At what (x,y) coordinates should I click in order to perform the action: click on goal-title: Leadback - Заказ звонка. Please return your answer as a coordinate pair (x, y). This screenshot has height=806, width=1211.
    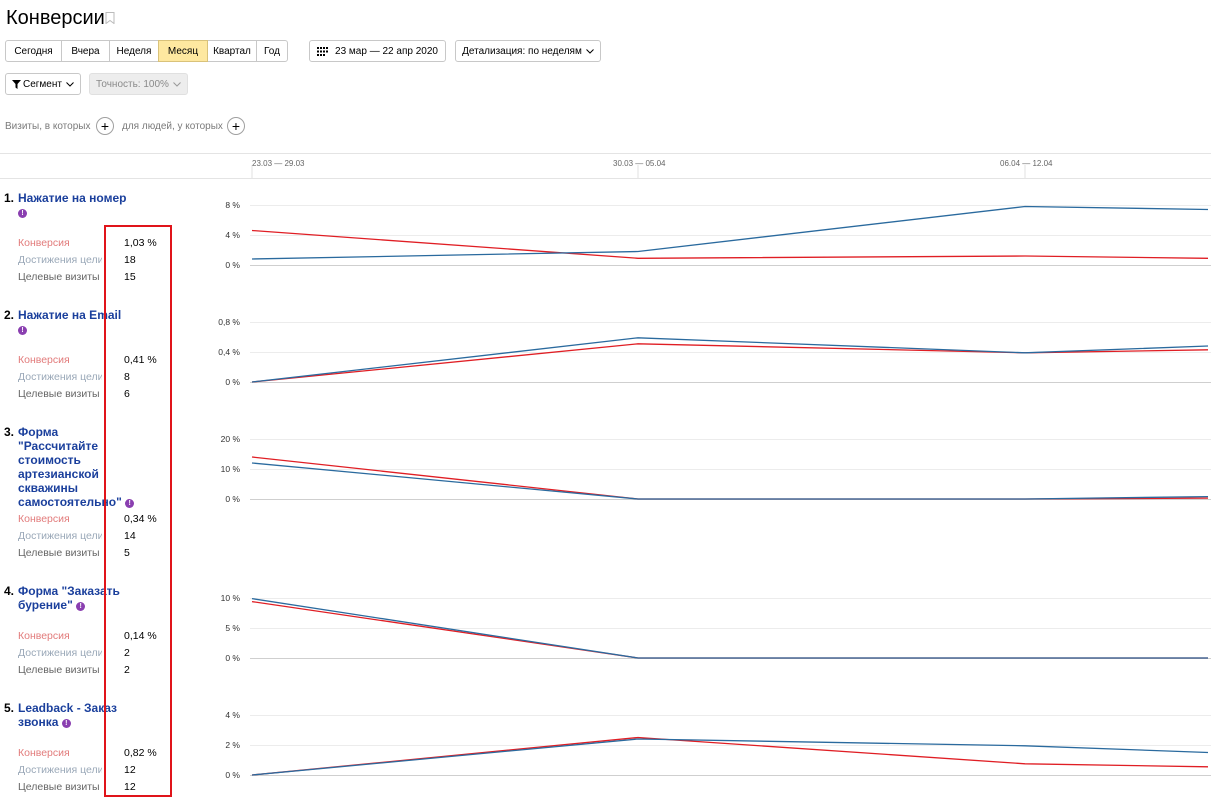
    Looking at the image, I should click on (68, 715).